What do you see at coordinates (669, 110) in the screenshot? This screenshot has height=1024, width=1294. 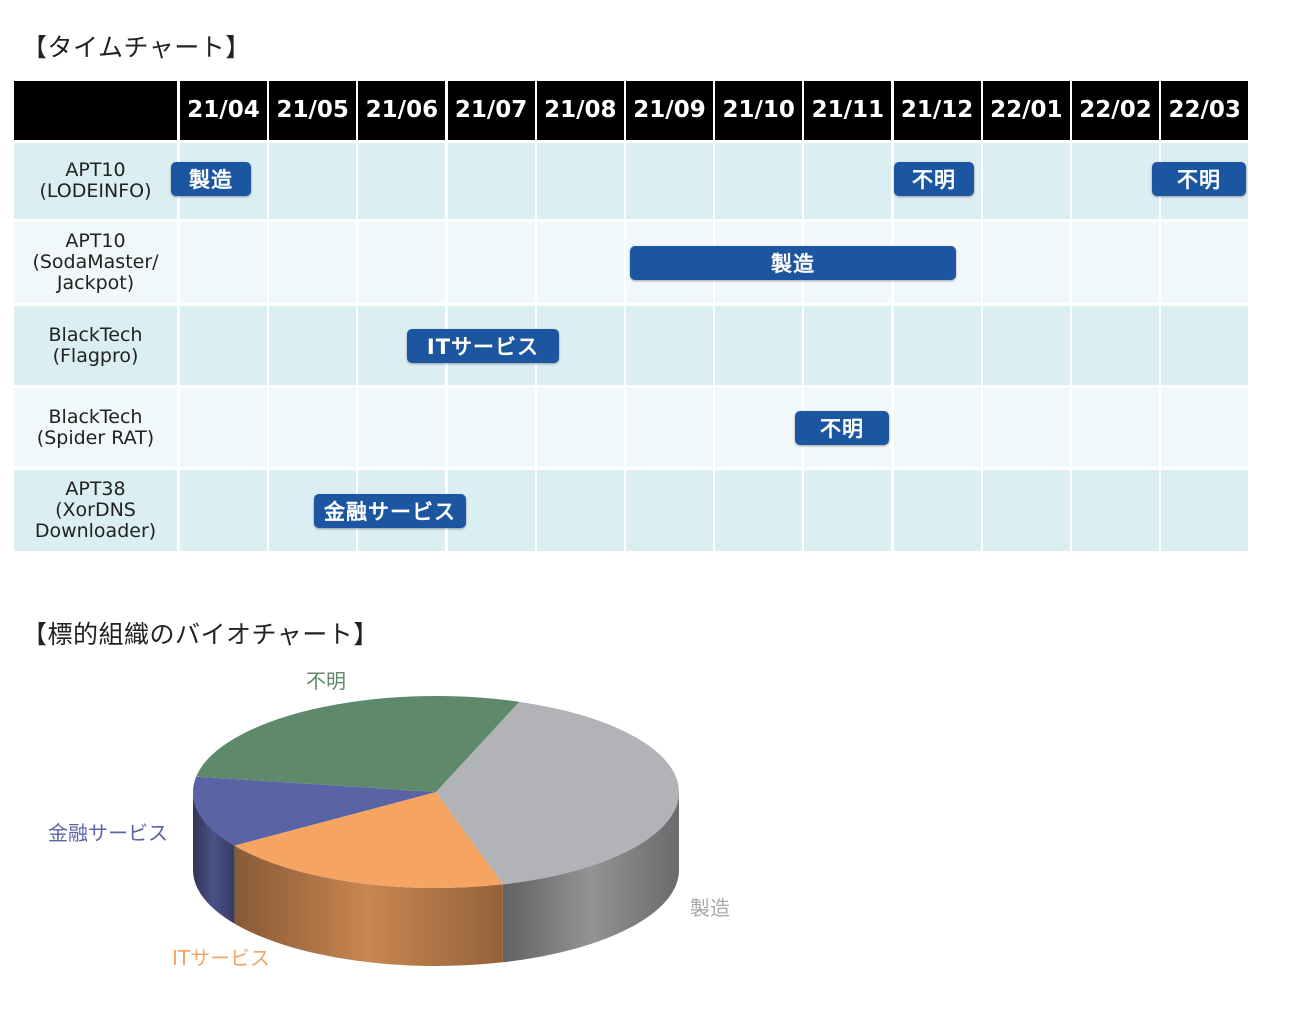 I see `month-header: 21/09` at bounding box center [669, 110].